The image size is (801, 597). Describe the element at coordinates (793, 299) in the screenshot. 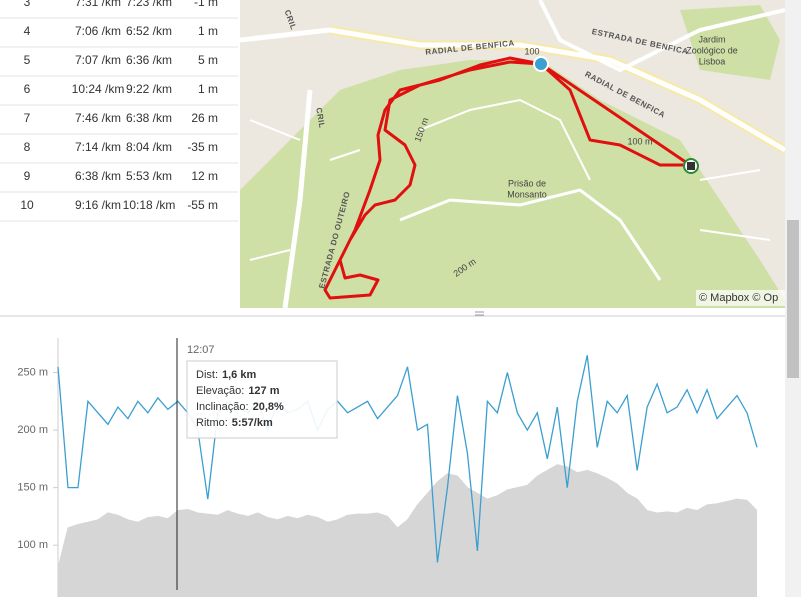

I see `scrollbar-thumb` at that location.